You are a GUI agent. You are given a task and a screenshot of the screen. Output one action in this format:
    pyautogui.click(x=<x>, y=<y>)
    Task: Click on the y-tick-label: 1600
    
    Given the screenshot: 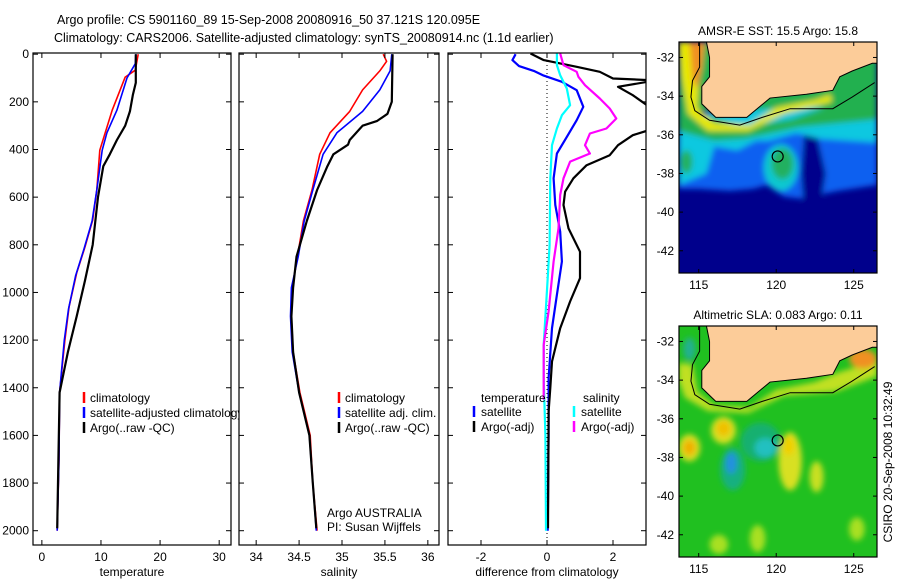 What is the action you would take?
    pyautogui.click(x=15, y=435)
    